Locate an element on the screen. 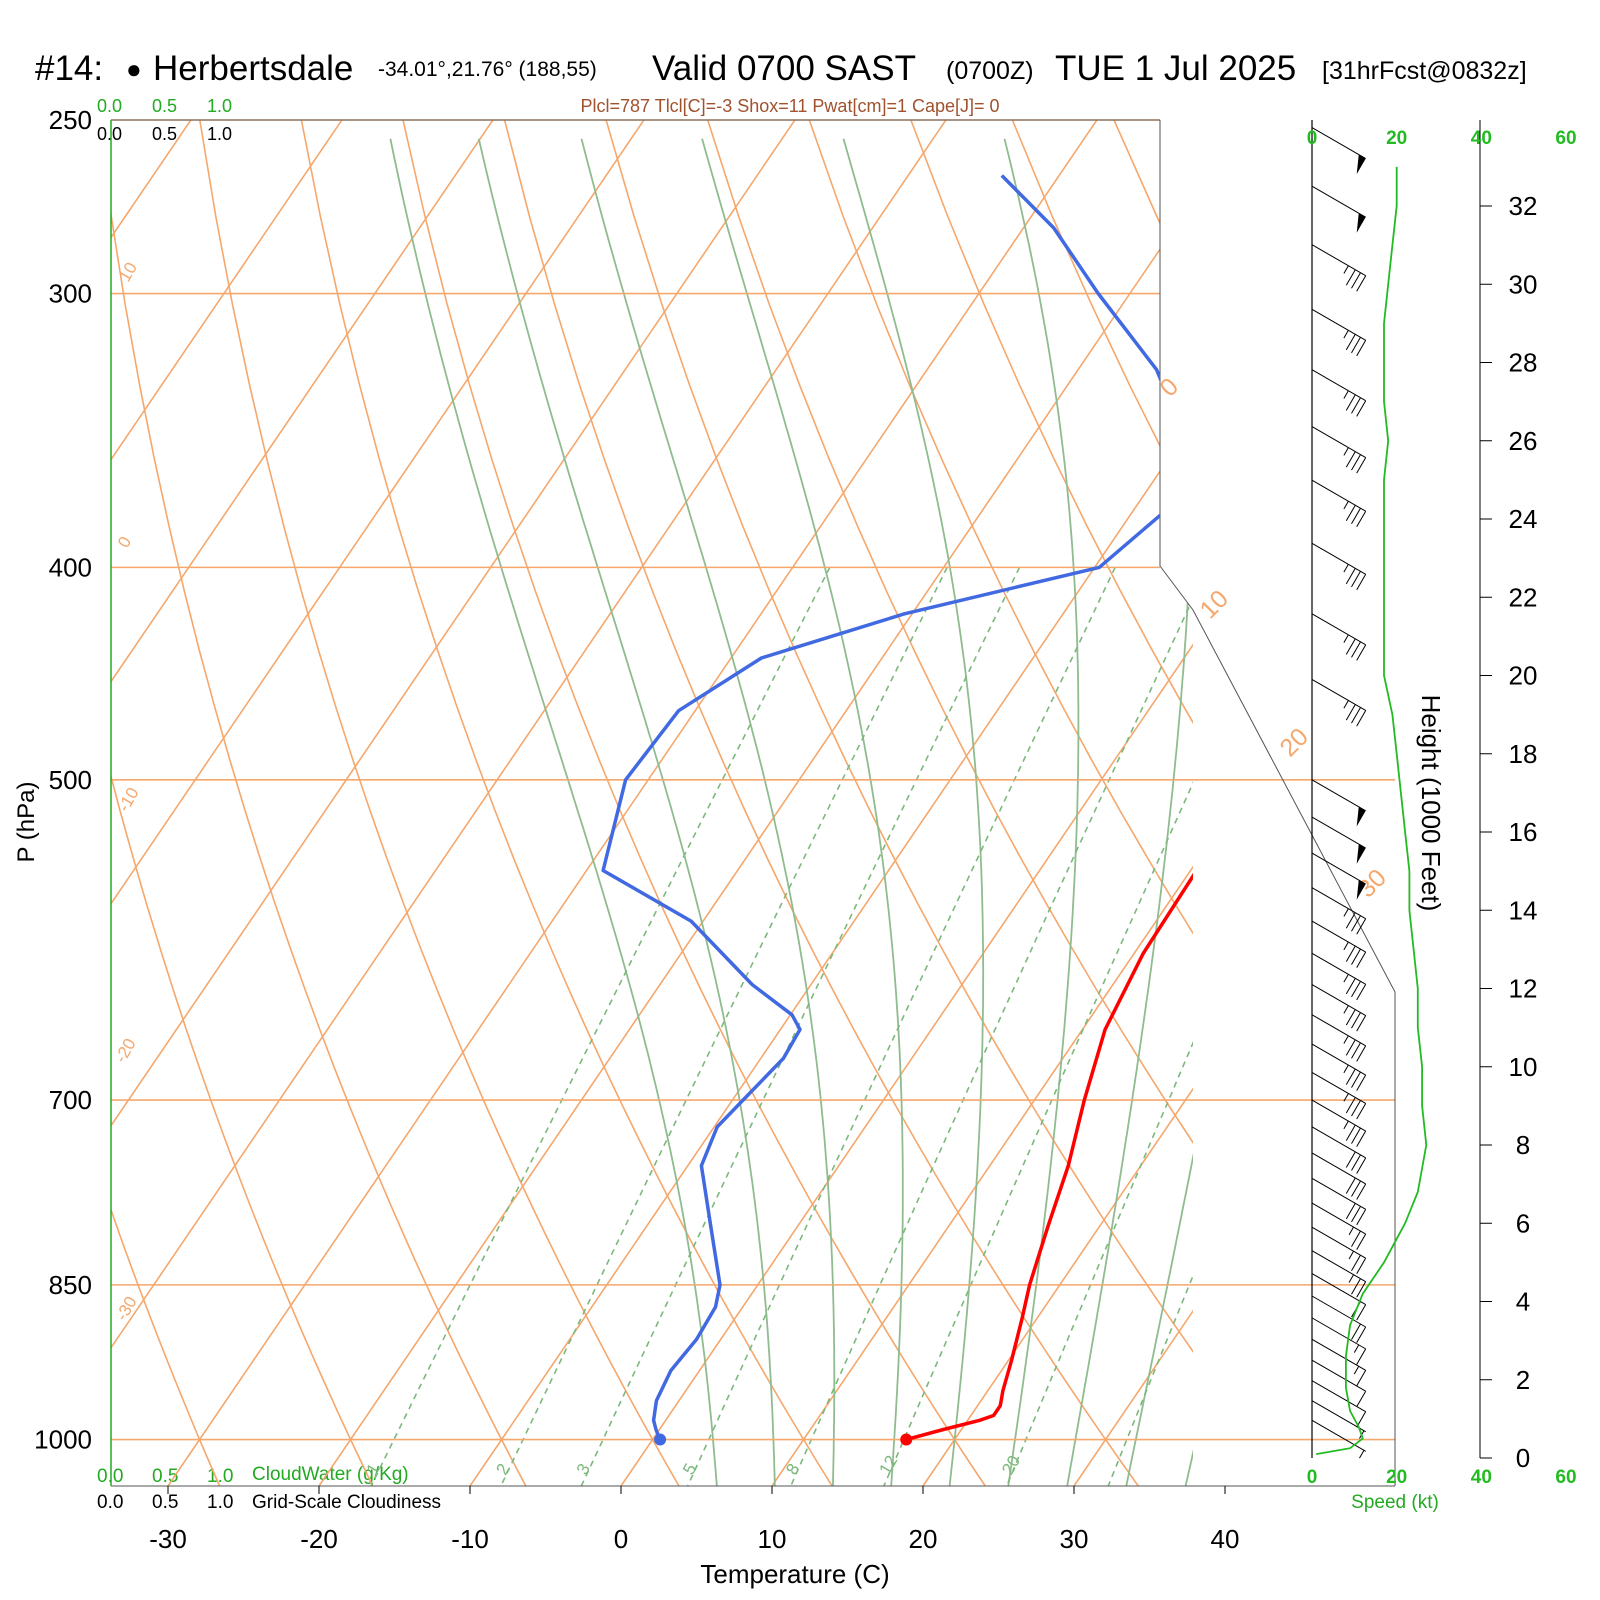  mixing-ratio-labels: 1 2 3 5 8 12 20 is located at coordinates (693, 1465).